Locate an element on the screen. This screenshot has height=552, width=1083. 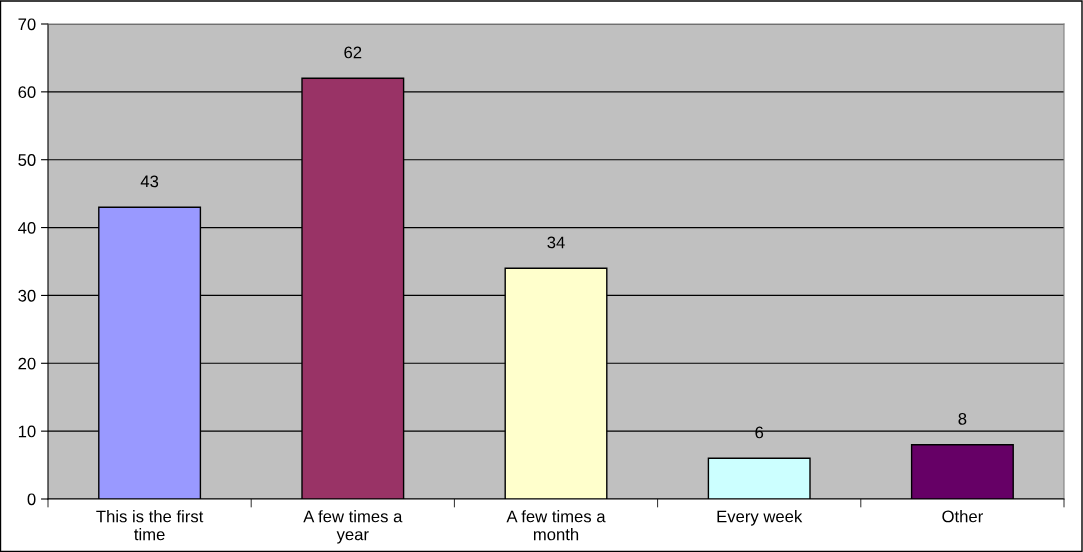
y-tick-label: 60 is located at coordinates (27, 92).